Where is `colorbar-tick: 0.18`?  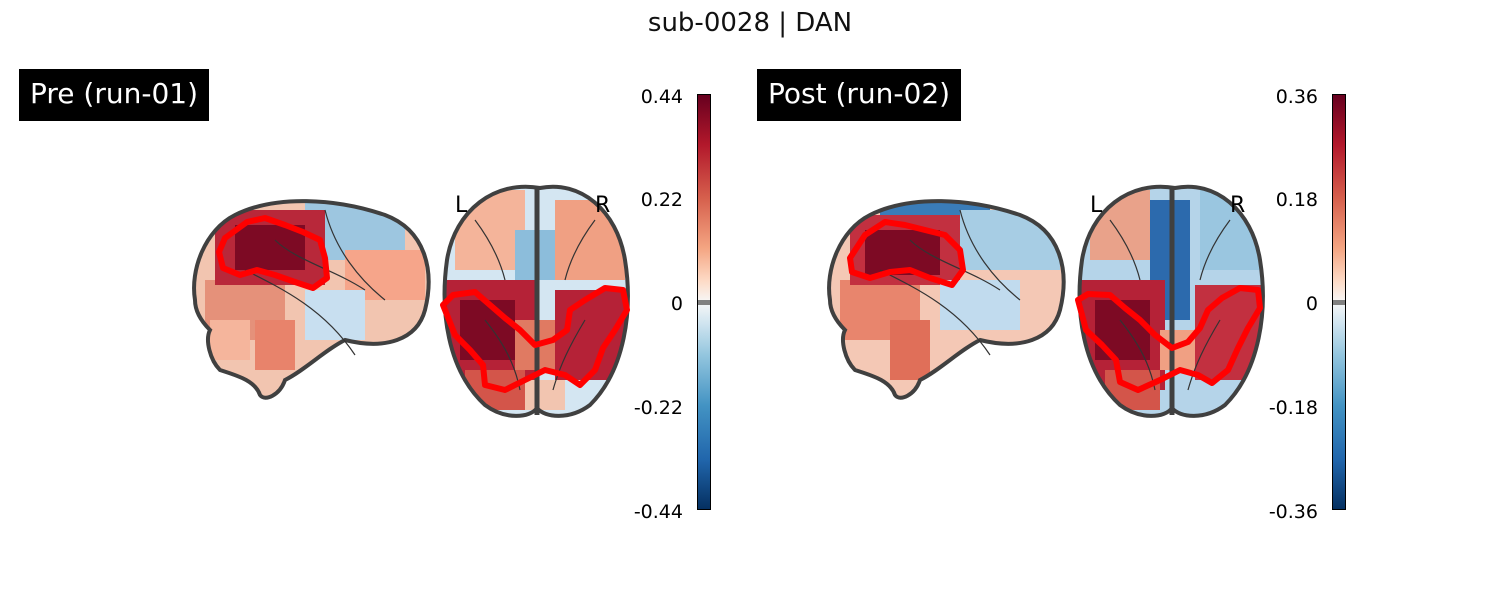 colorbar-tick: 0.18 is located at coordinates (1296, 200).